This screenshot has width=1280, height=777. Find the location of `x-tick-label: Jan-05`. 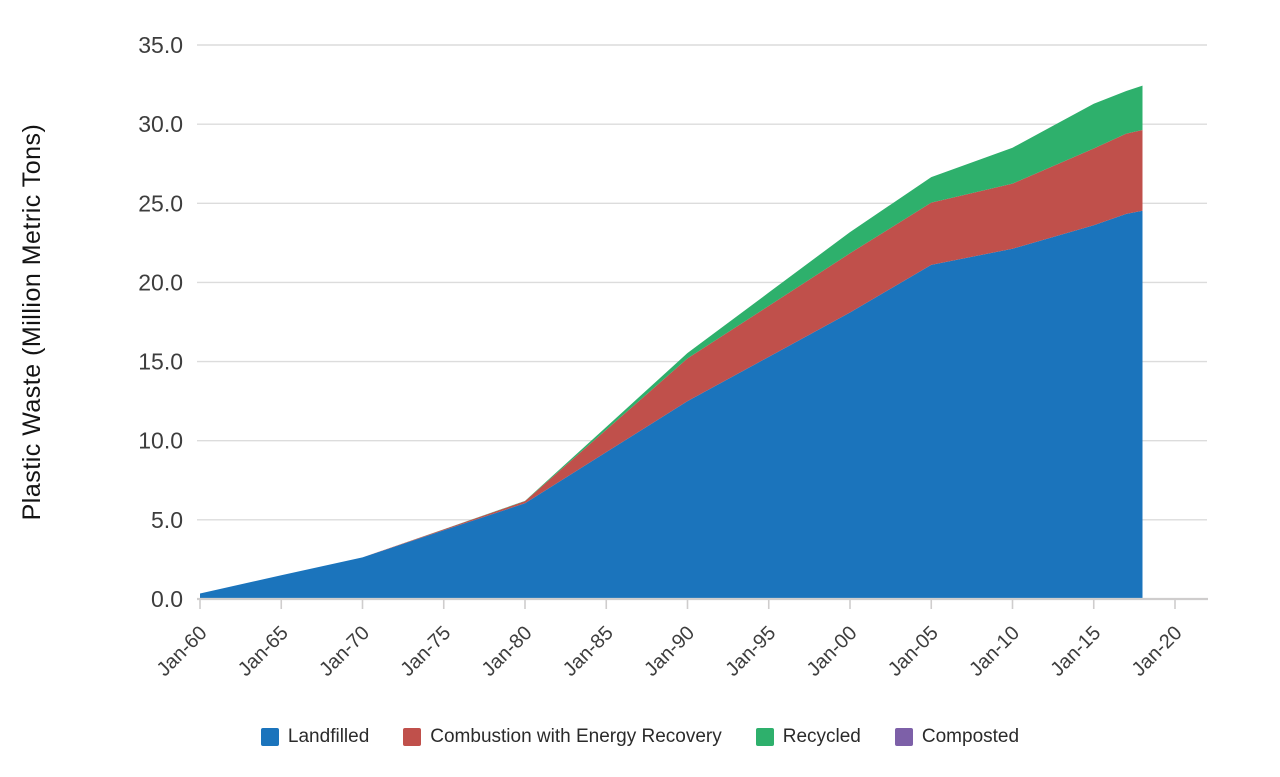

x-tick-label: Jan-05 is located at coordinates (913, 651).